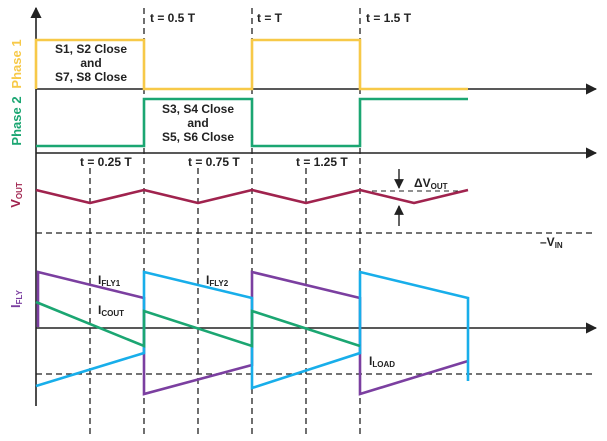  Describe the element at coordinates (91, 49) in the screenshot. I see `phase1-state-line1: S1, S2 Close` at that location.